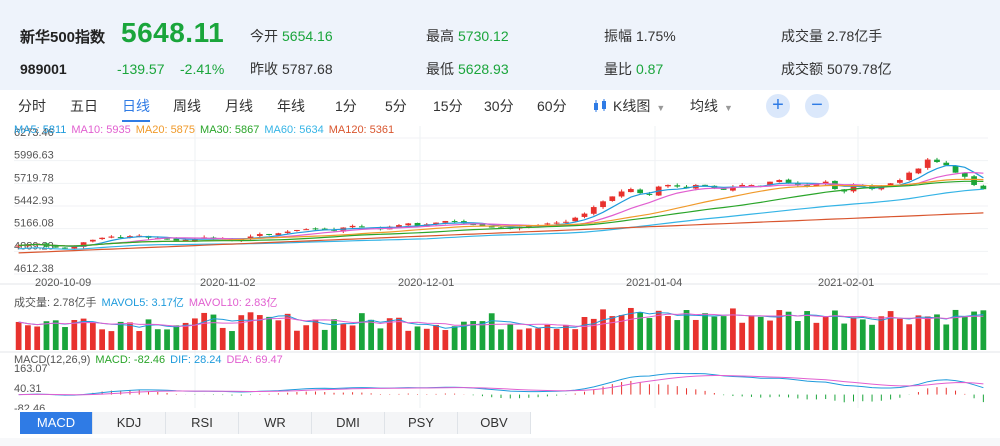  I want to click on price-axis-label: 5166.08, so click(34, 224).